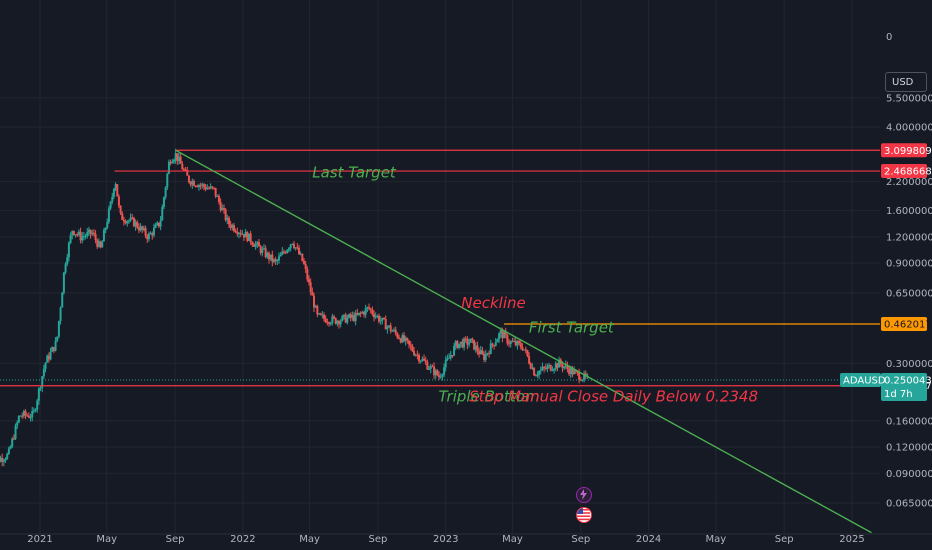  What do you see at coordinates (906, 82) in the screenshot?
I see `currency-button: USD` at bounding box center [906, 82].